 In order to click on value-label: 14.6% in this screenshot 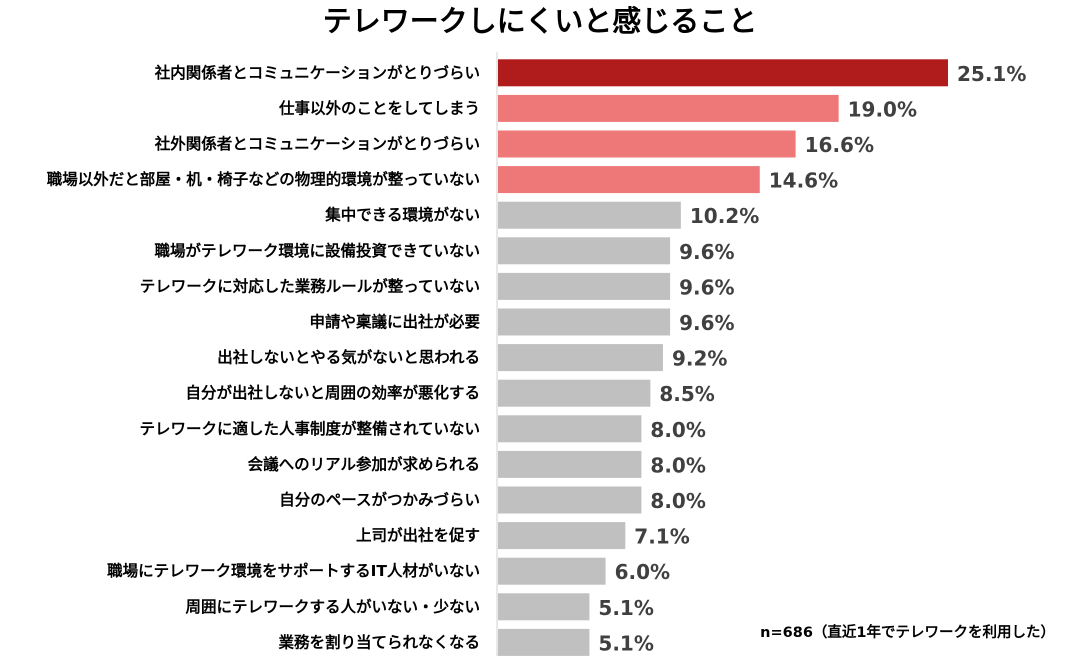, I will do `click(803, 181)`.